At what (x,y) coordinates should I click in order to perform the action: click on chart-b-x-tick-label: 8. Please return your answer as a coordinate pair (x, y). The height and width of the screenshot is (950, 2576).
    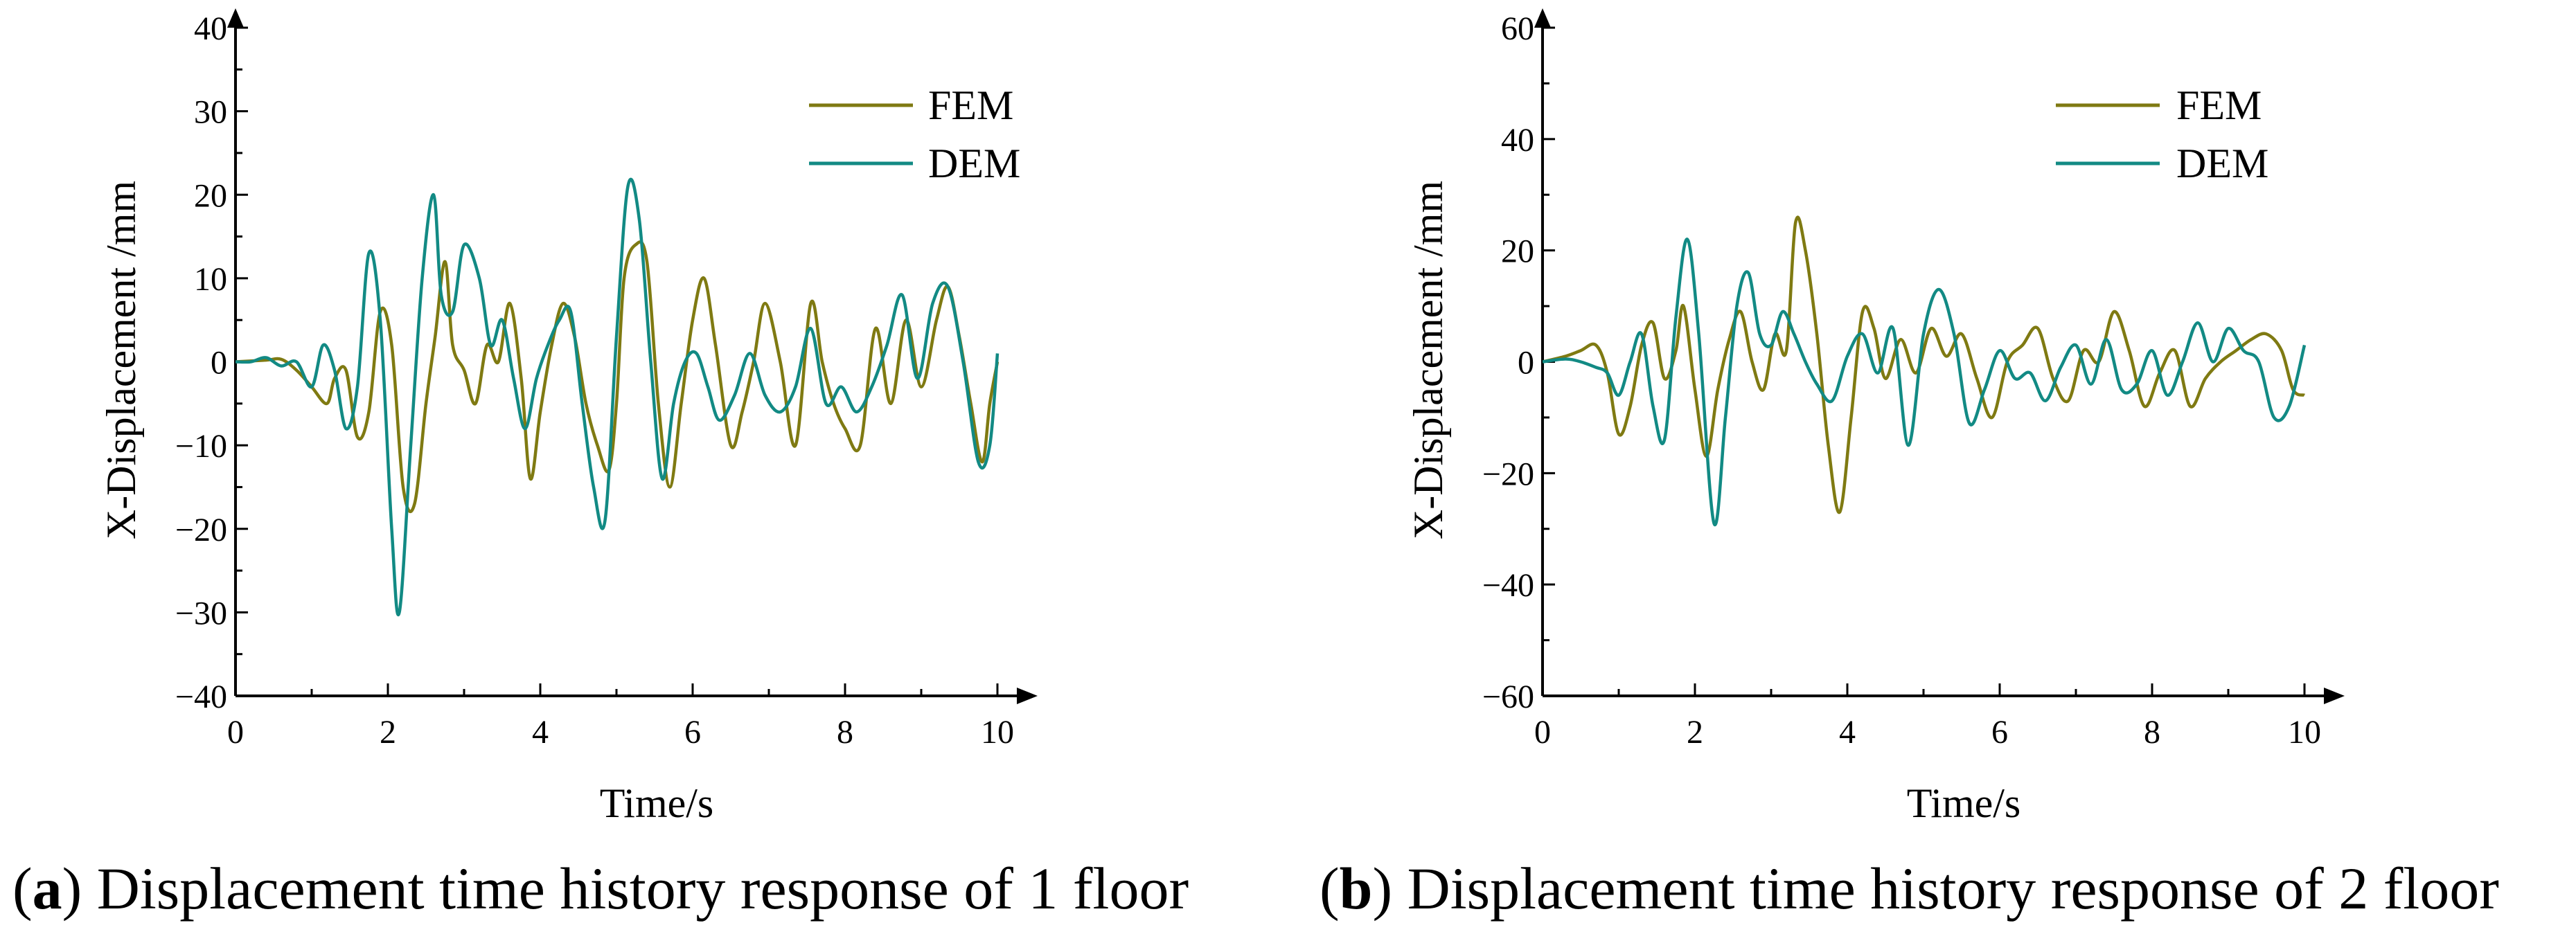
    Looking at the image, I should click on (2152, 732).